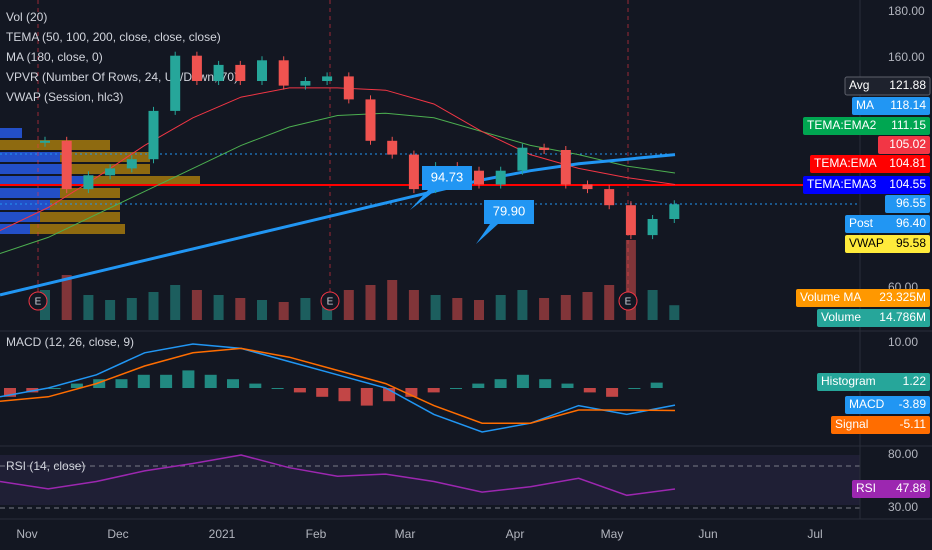 The image size is (932, 550). What do you see at coordinates (911, 488) in the screenshot?
I see `tag-value: 47.88` at bounding box center [911, 488].